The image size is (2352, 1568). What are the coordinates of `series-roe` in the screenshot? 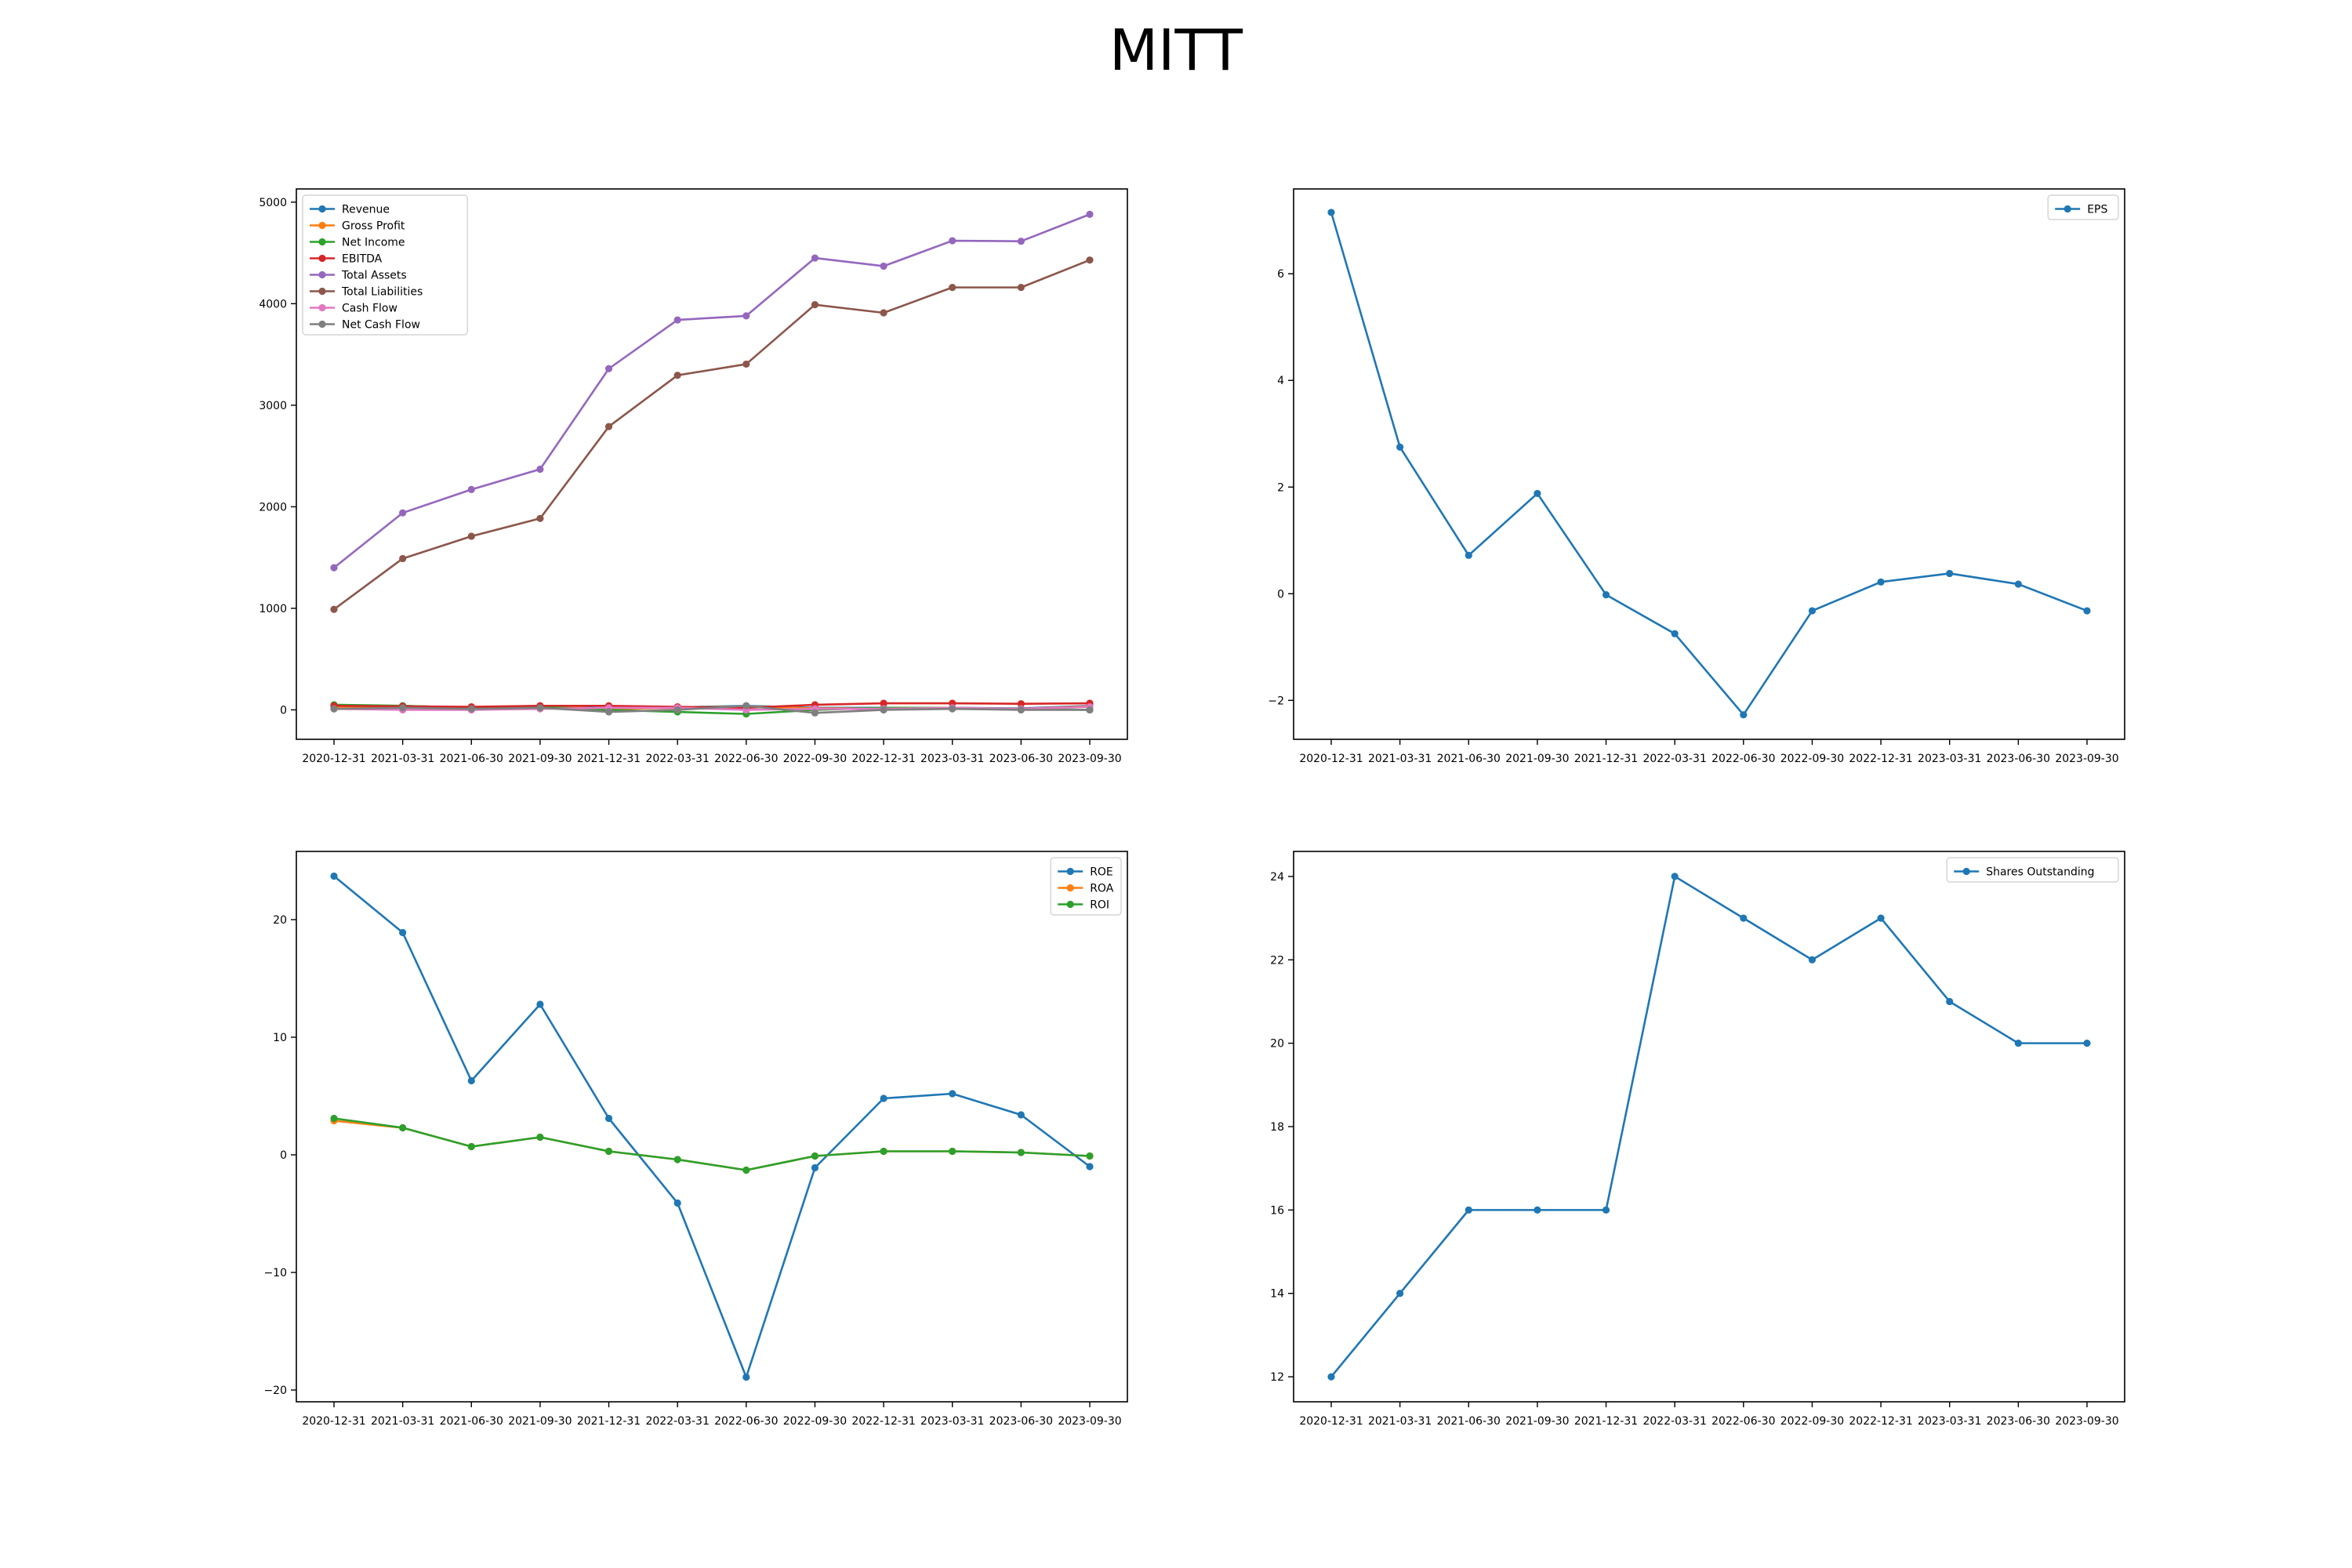 It's located at (712, 1126).